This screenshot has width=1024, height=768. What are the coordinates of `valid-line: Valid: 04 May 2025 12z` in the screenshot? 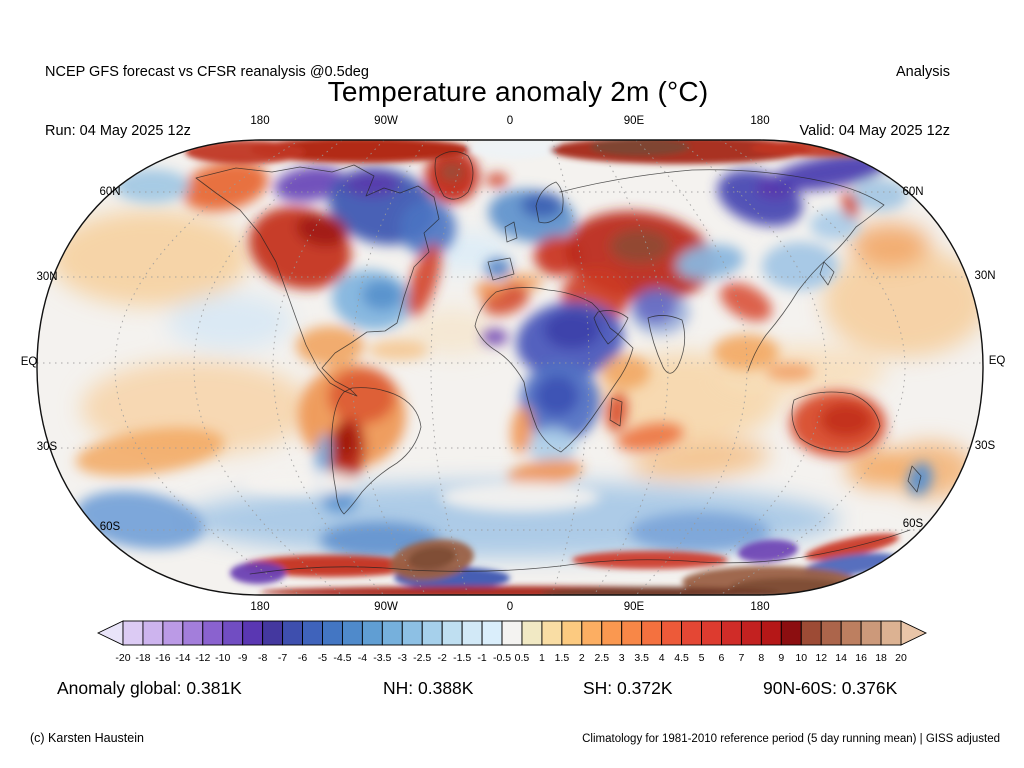 It's located at (874, 130).